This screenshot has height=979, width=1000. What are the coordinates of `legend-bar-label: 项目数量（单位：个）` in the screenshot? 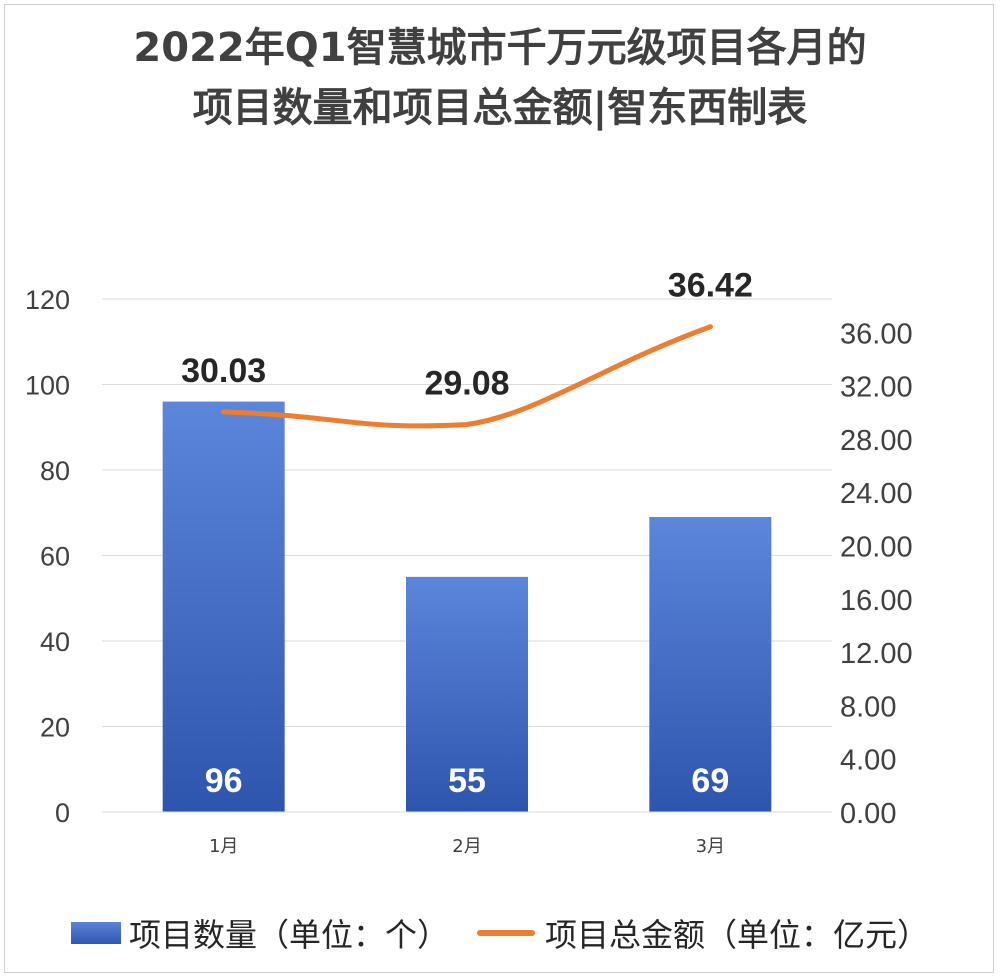 It's located at (288, 935).